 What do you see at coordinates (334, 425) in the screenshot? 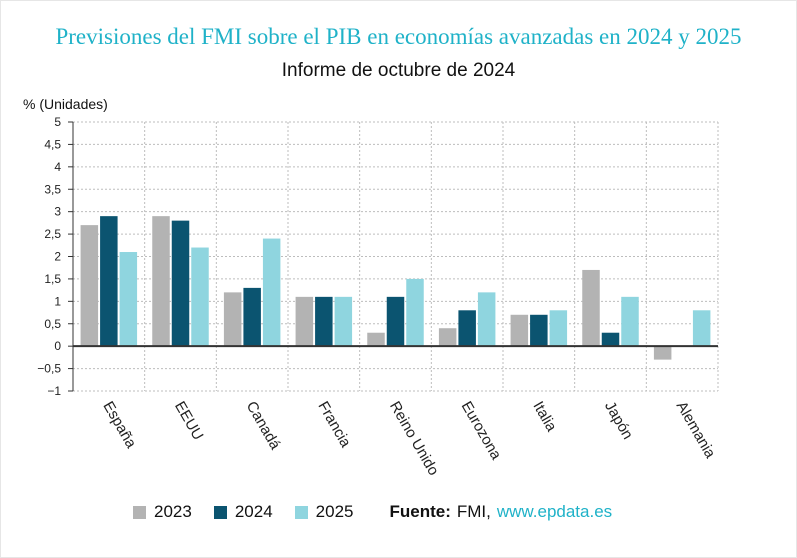
I see `x-tick-label: Francia` at bounding box center [334, 425].